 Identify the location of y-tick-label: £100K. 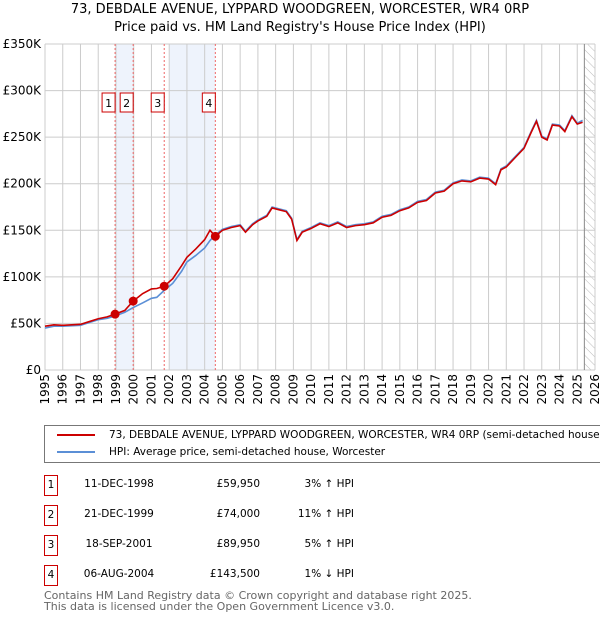
(23, 277).